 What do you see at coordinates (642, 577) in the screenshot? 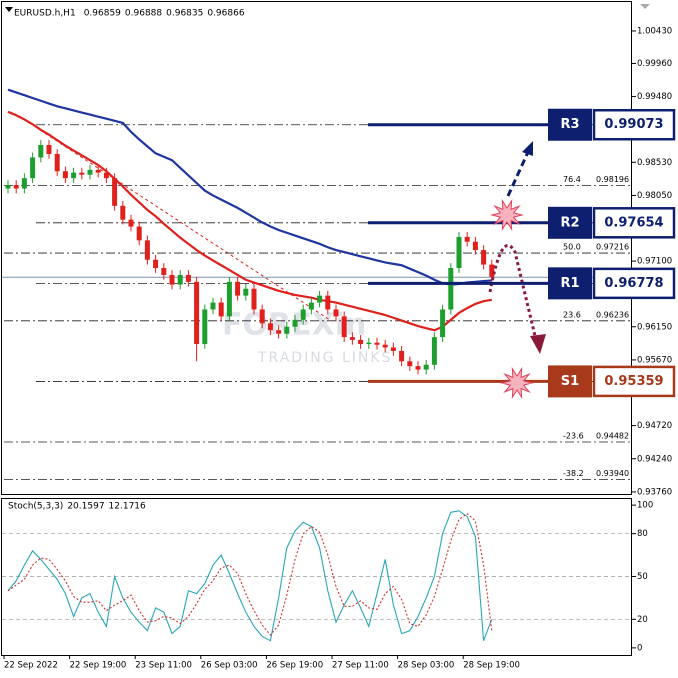
I see `y-tick-label: 50` at bounding box center [642, 577].